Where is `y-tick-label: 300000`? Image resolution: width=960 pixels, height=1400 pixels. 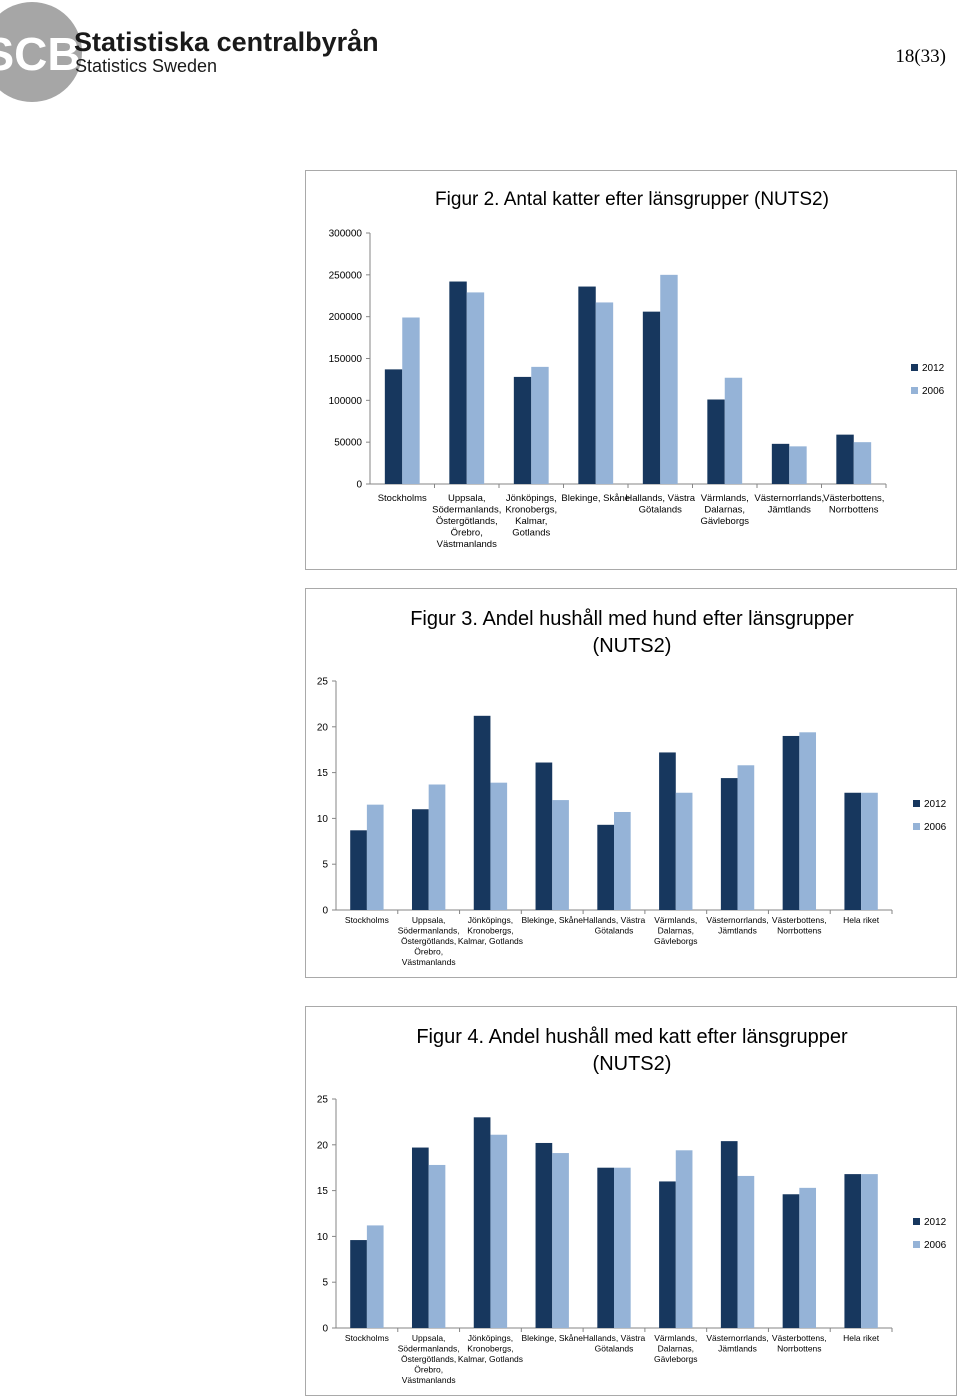 y-tick-label: 300000 is located at coordinates (346, 234).